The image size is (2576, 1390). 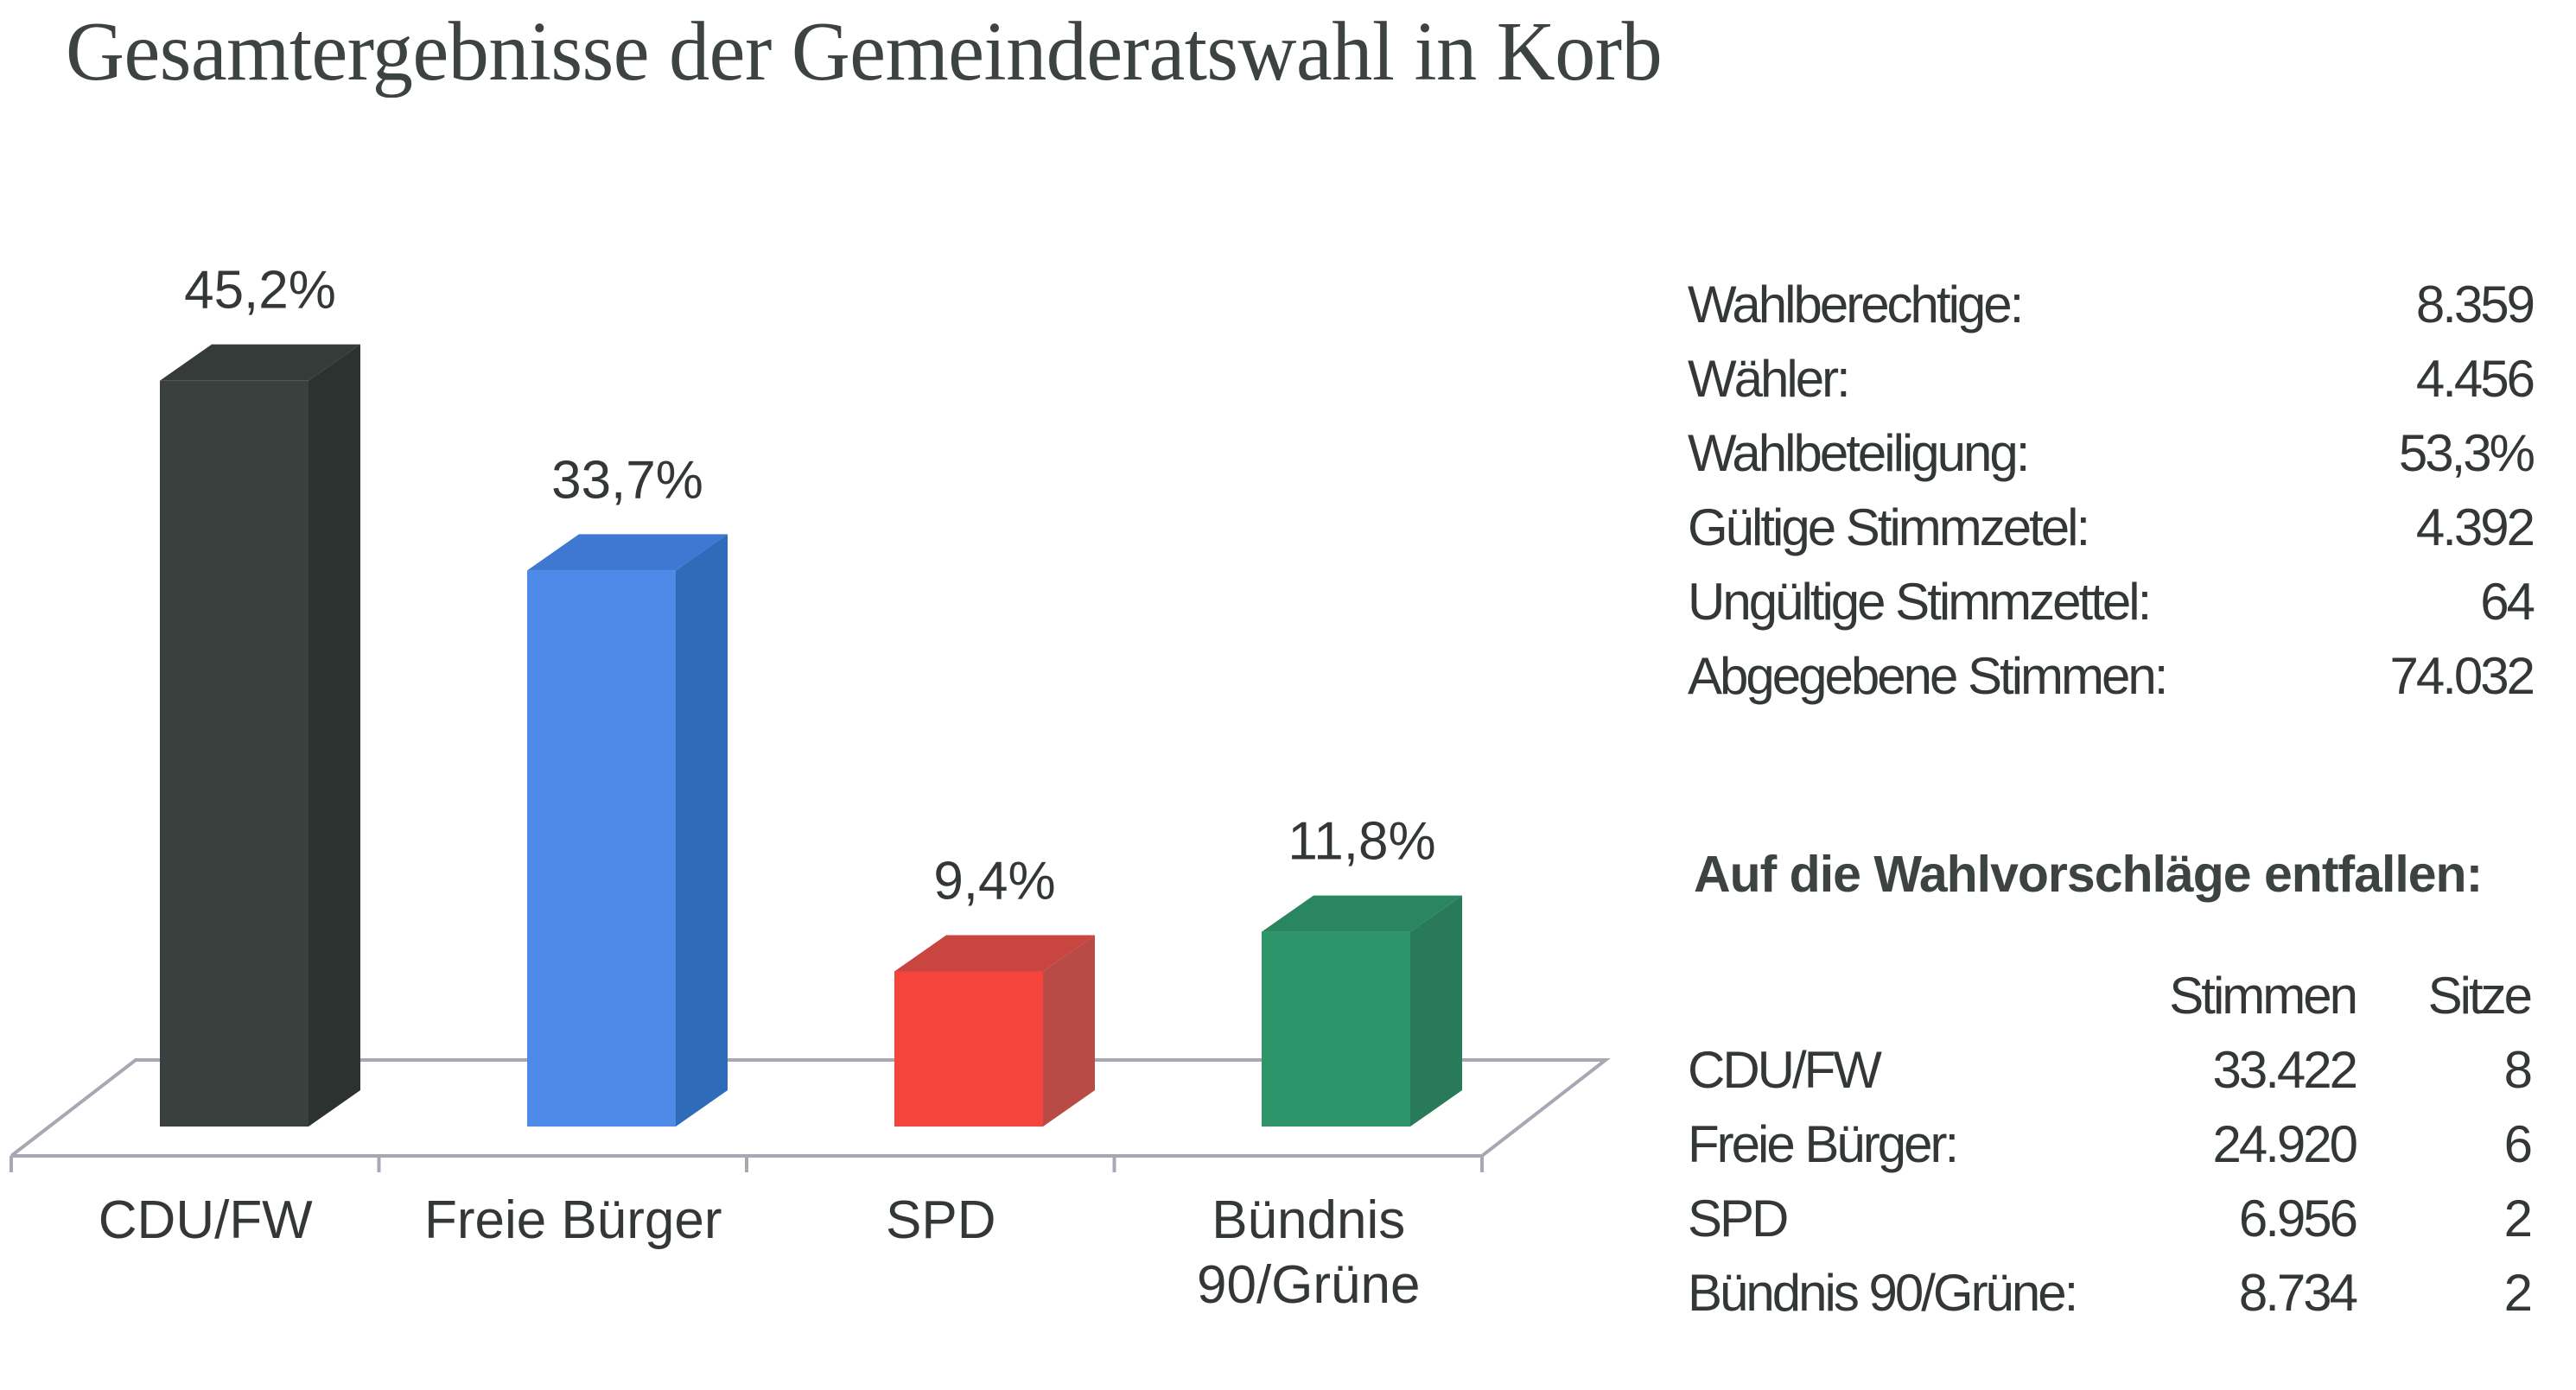 What do you see at coordinates (2112, 312) in the screenshot?
I see `stat-row-eligible: Wahlberechtige: 8.359` at bounding box center [2112, 312].